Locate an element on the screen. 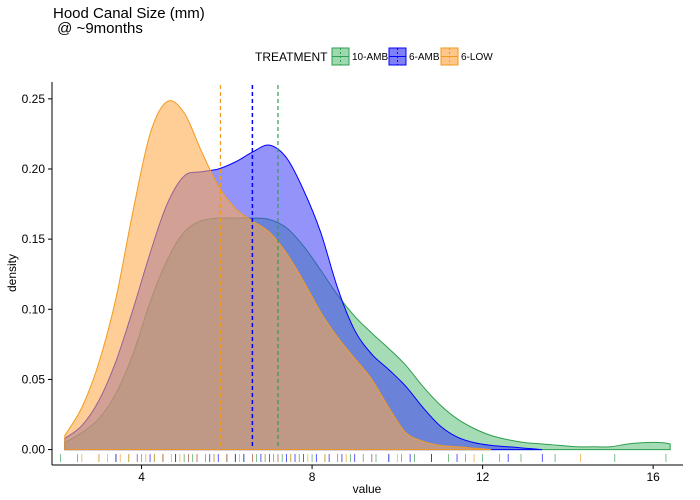 The width and height of the screenshot is (700, 500). y-tick-label: 0.20 is located at coordinates (34, 169).